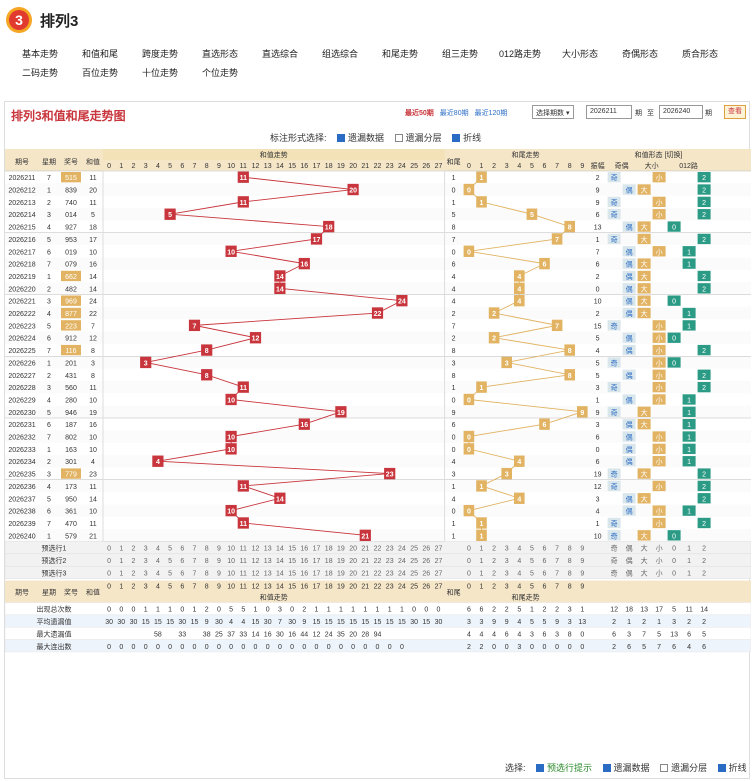 Image resolution: width=754 pixels, height=781 pixels. Describe the element at coordinates (721, 768) in the screenshot. I see `footer-checkbox-polyline` at that location.